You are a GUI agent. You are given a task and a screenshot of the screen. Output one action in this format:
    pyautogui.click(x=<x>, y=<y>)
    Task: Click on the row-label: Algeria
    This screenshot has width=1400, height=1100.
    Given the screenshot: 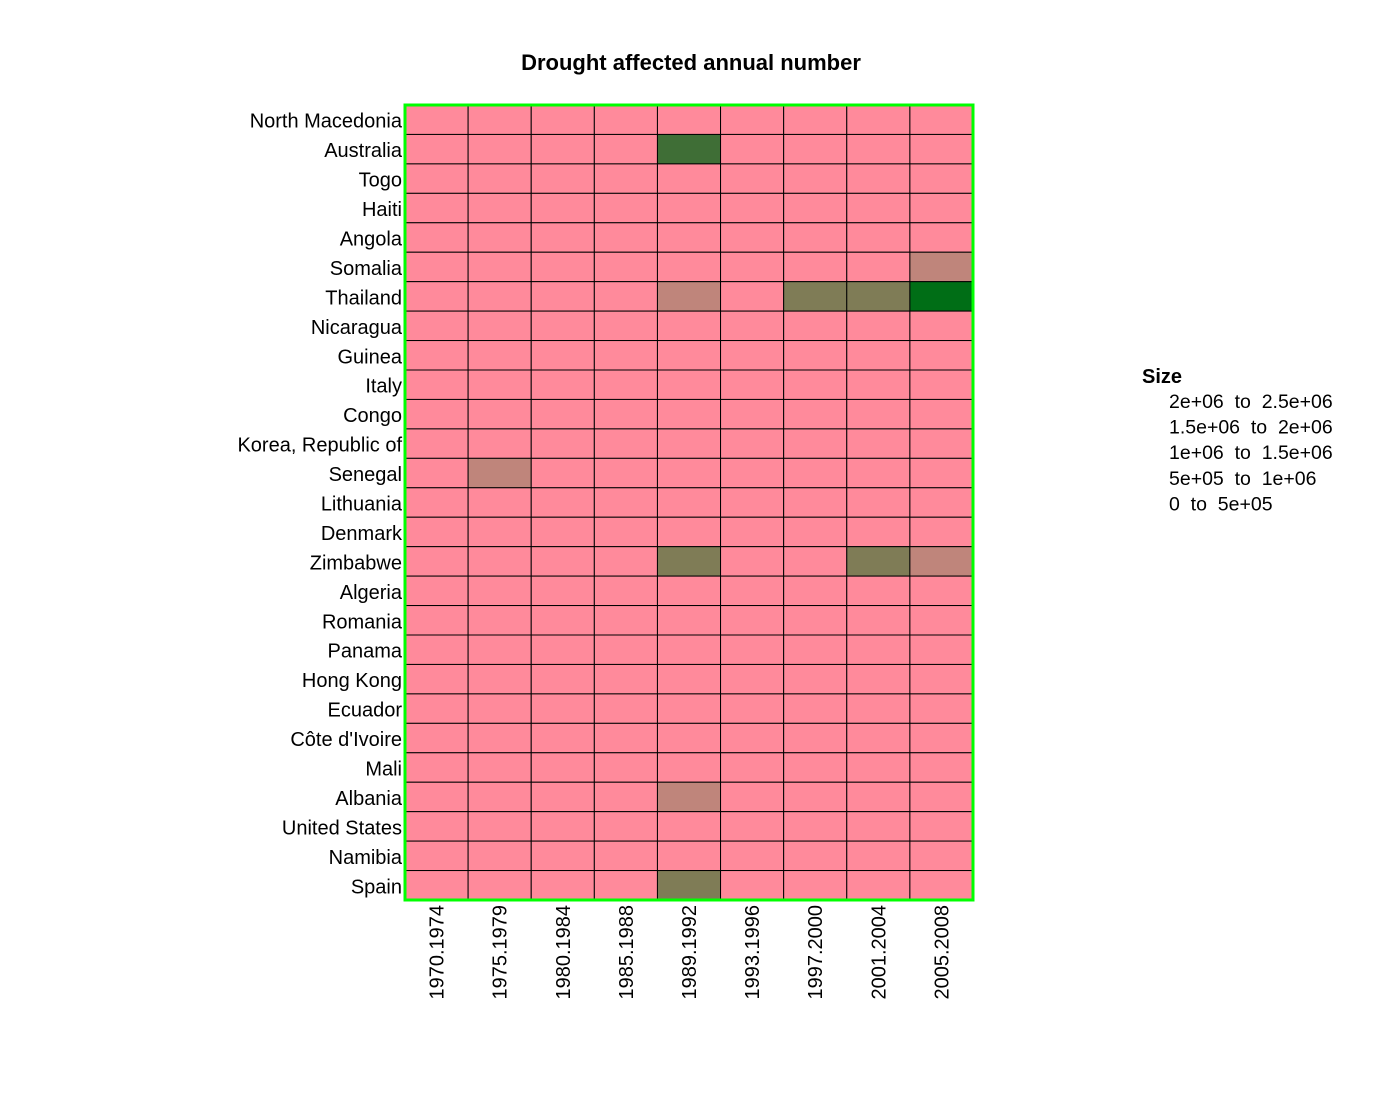 What is the action you would take?
    pyautogui.click(x=371, y=593)
    